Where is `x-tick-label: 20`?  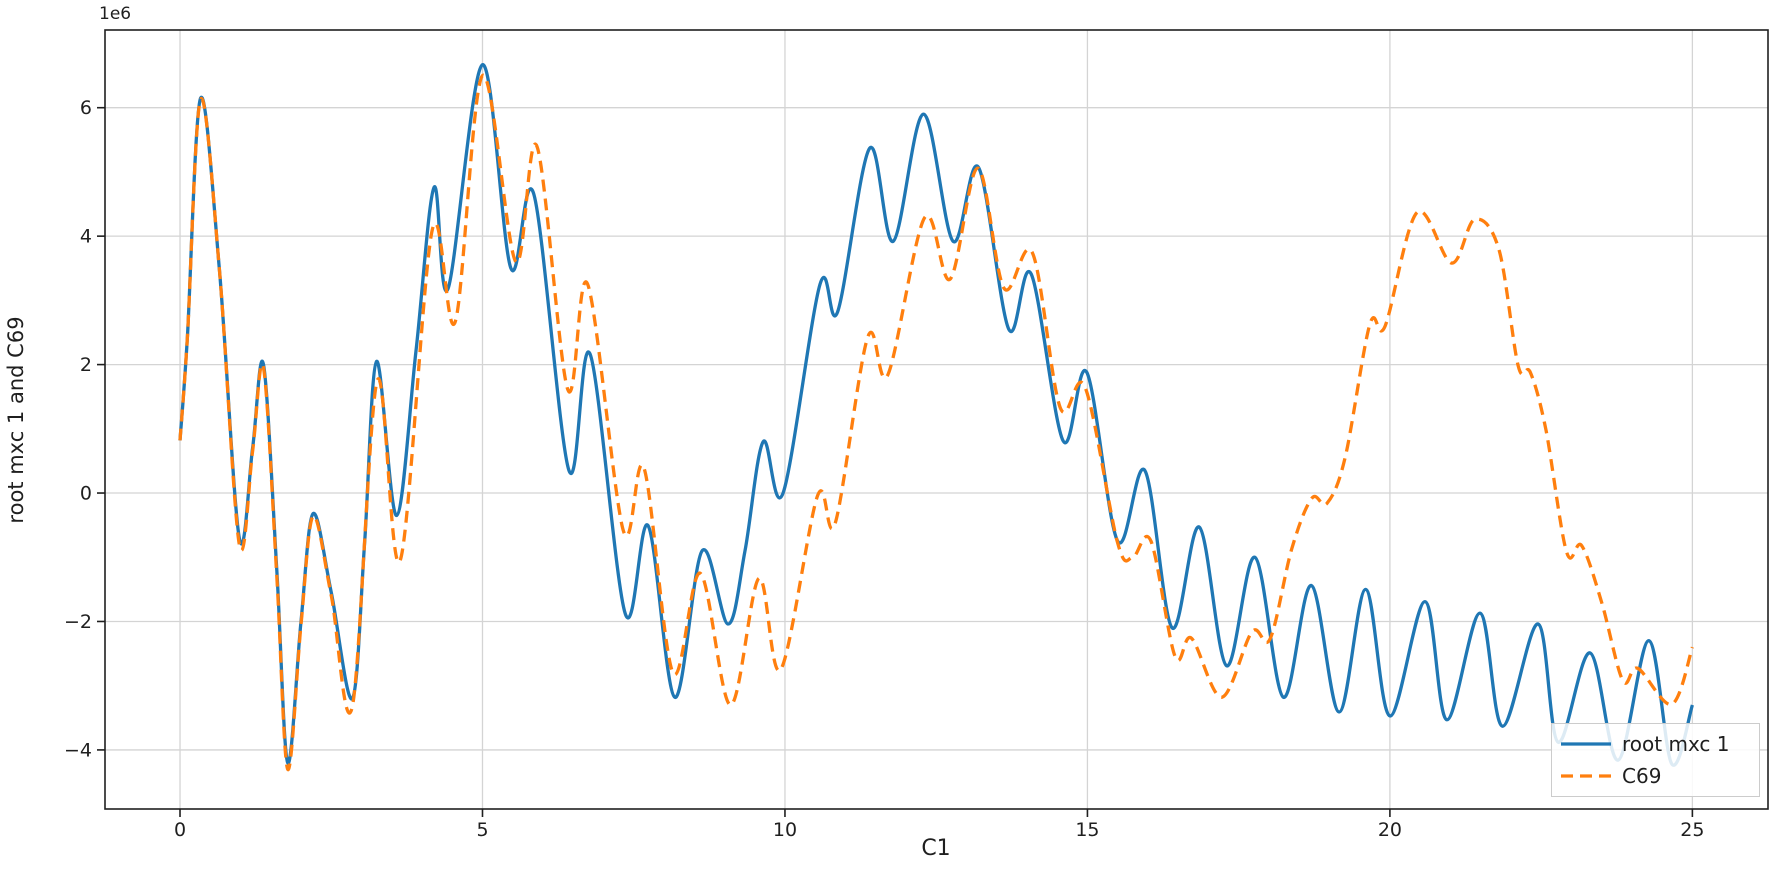
x-tick-label: 20 is located at coordinates (1390, 830).